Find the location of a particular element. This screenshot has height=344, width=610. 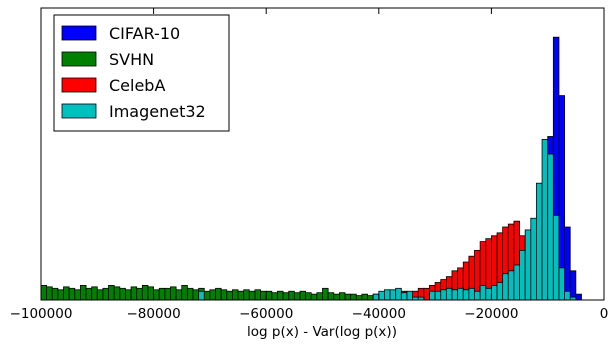

legend-label: Imagenet32 is located at coordinates (157, 111).